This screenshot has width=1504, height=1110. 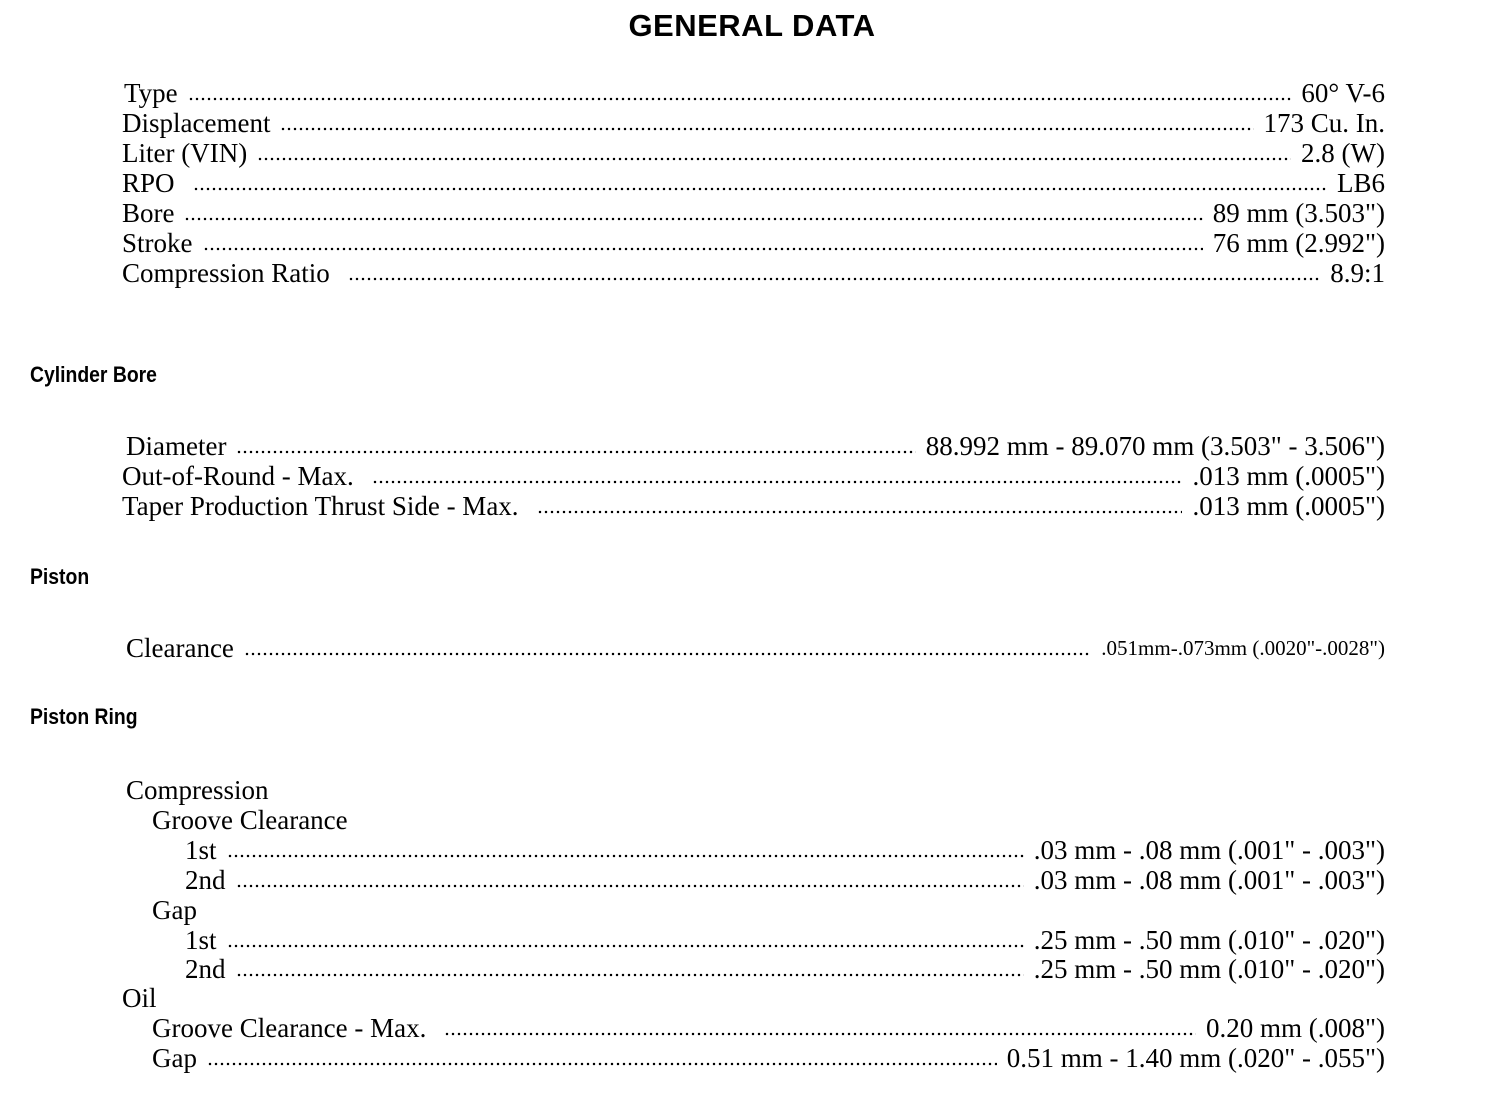 What do you see at coordinates (238, 476) in the screenshot?
I see `spec-label: Out-of-Round - Max.` at bounding box center [238, 476].